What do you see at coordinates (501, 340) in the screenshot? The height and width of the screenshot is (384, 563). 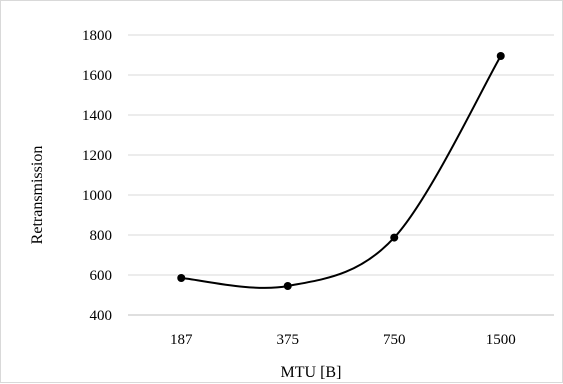 I see `x-tick-label: 1500` at bounding box center [501, 340].